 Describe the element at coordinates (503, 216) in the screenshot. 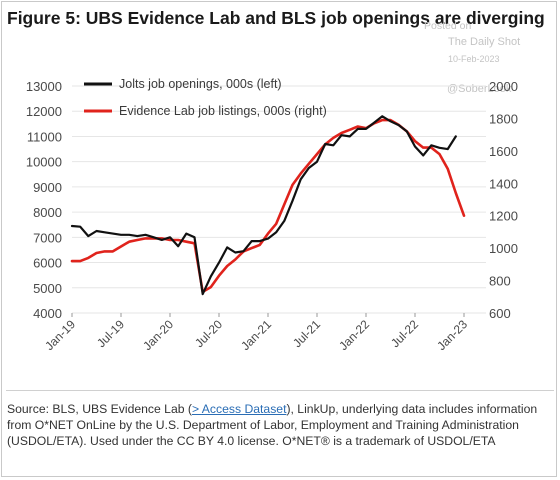

I see `right-tick-label: 1200` at that location.